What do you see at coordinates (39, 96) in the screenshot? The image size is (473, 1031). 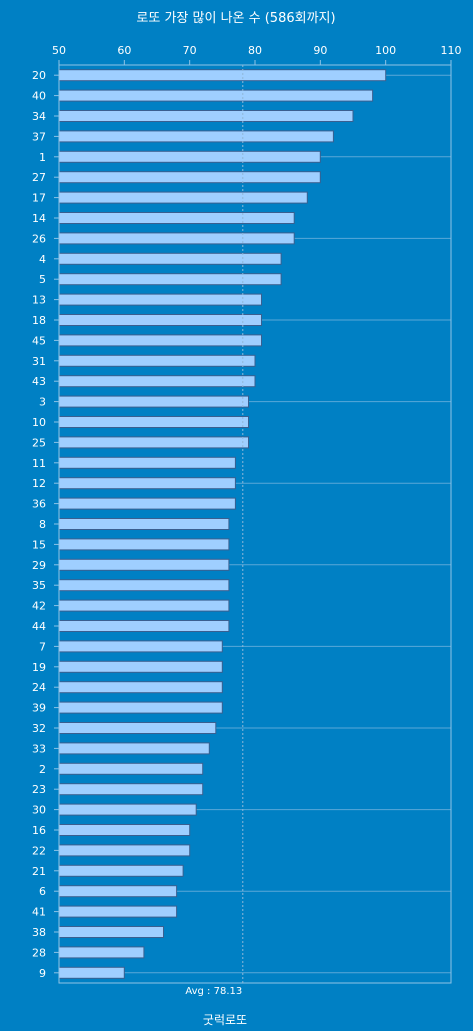 I see `category-label: 40` at bounding box center [39, 96].